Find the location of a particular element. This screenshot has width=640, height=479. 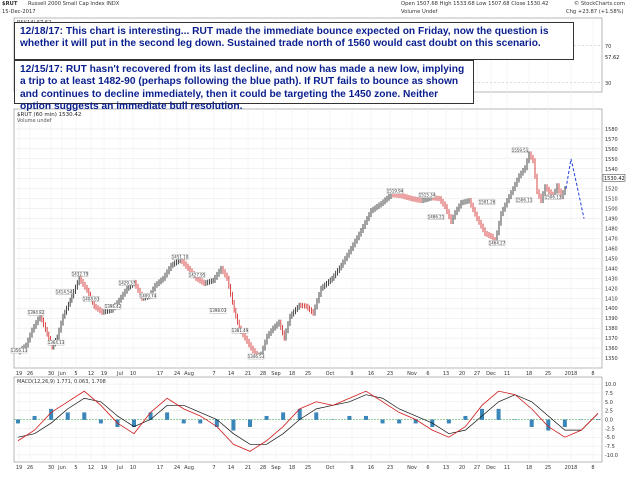

rsi-axis-tick: 70 is located at coordinates (608, 47).